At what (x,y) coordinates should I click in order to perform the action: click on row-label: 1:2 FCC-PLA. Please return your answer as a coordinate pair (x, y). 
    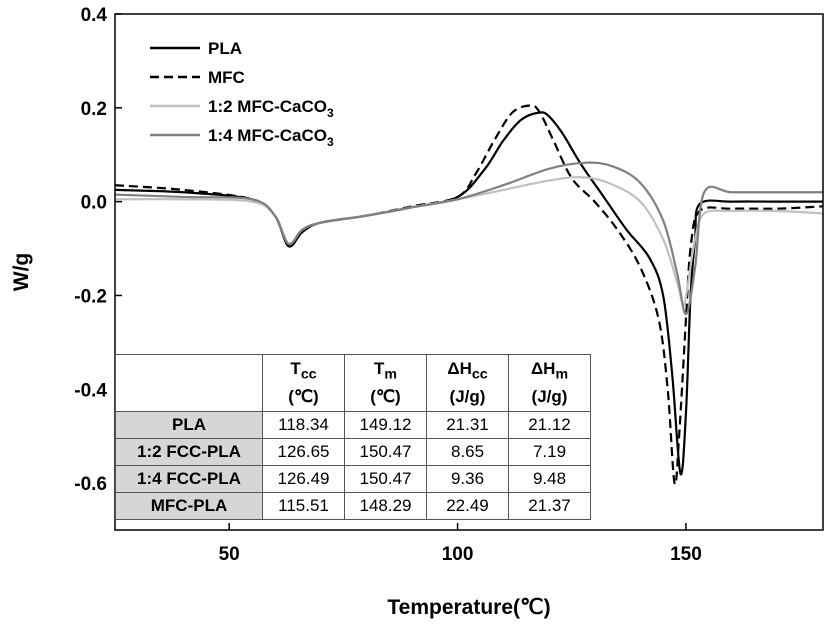
    Looking at the image, I should click on (189, 452).